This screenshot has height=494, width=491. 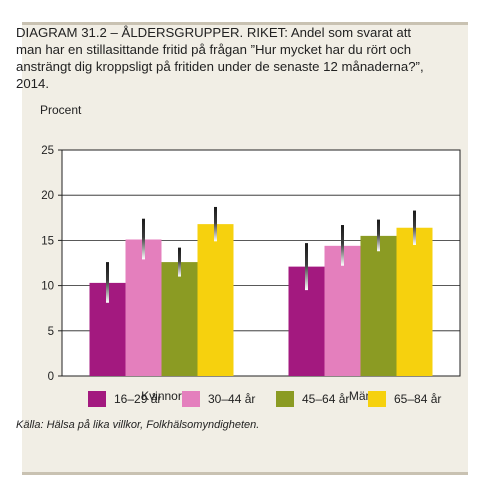 I want to click on legend-label: 16–29 år, so click(x=138, y=399).